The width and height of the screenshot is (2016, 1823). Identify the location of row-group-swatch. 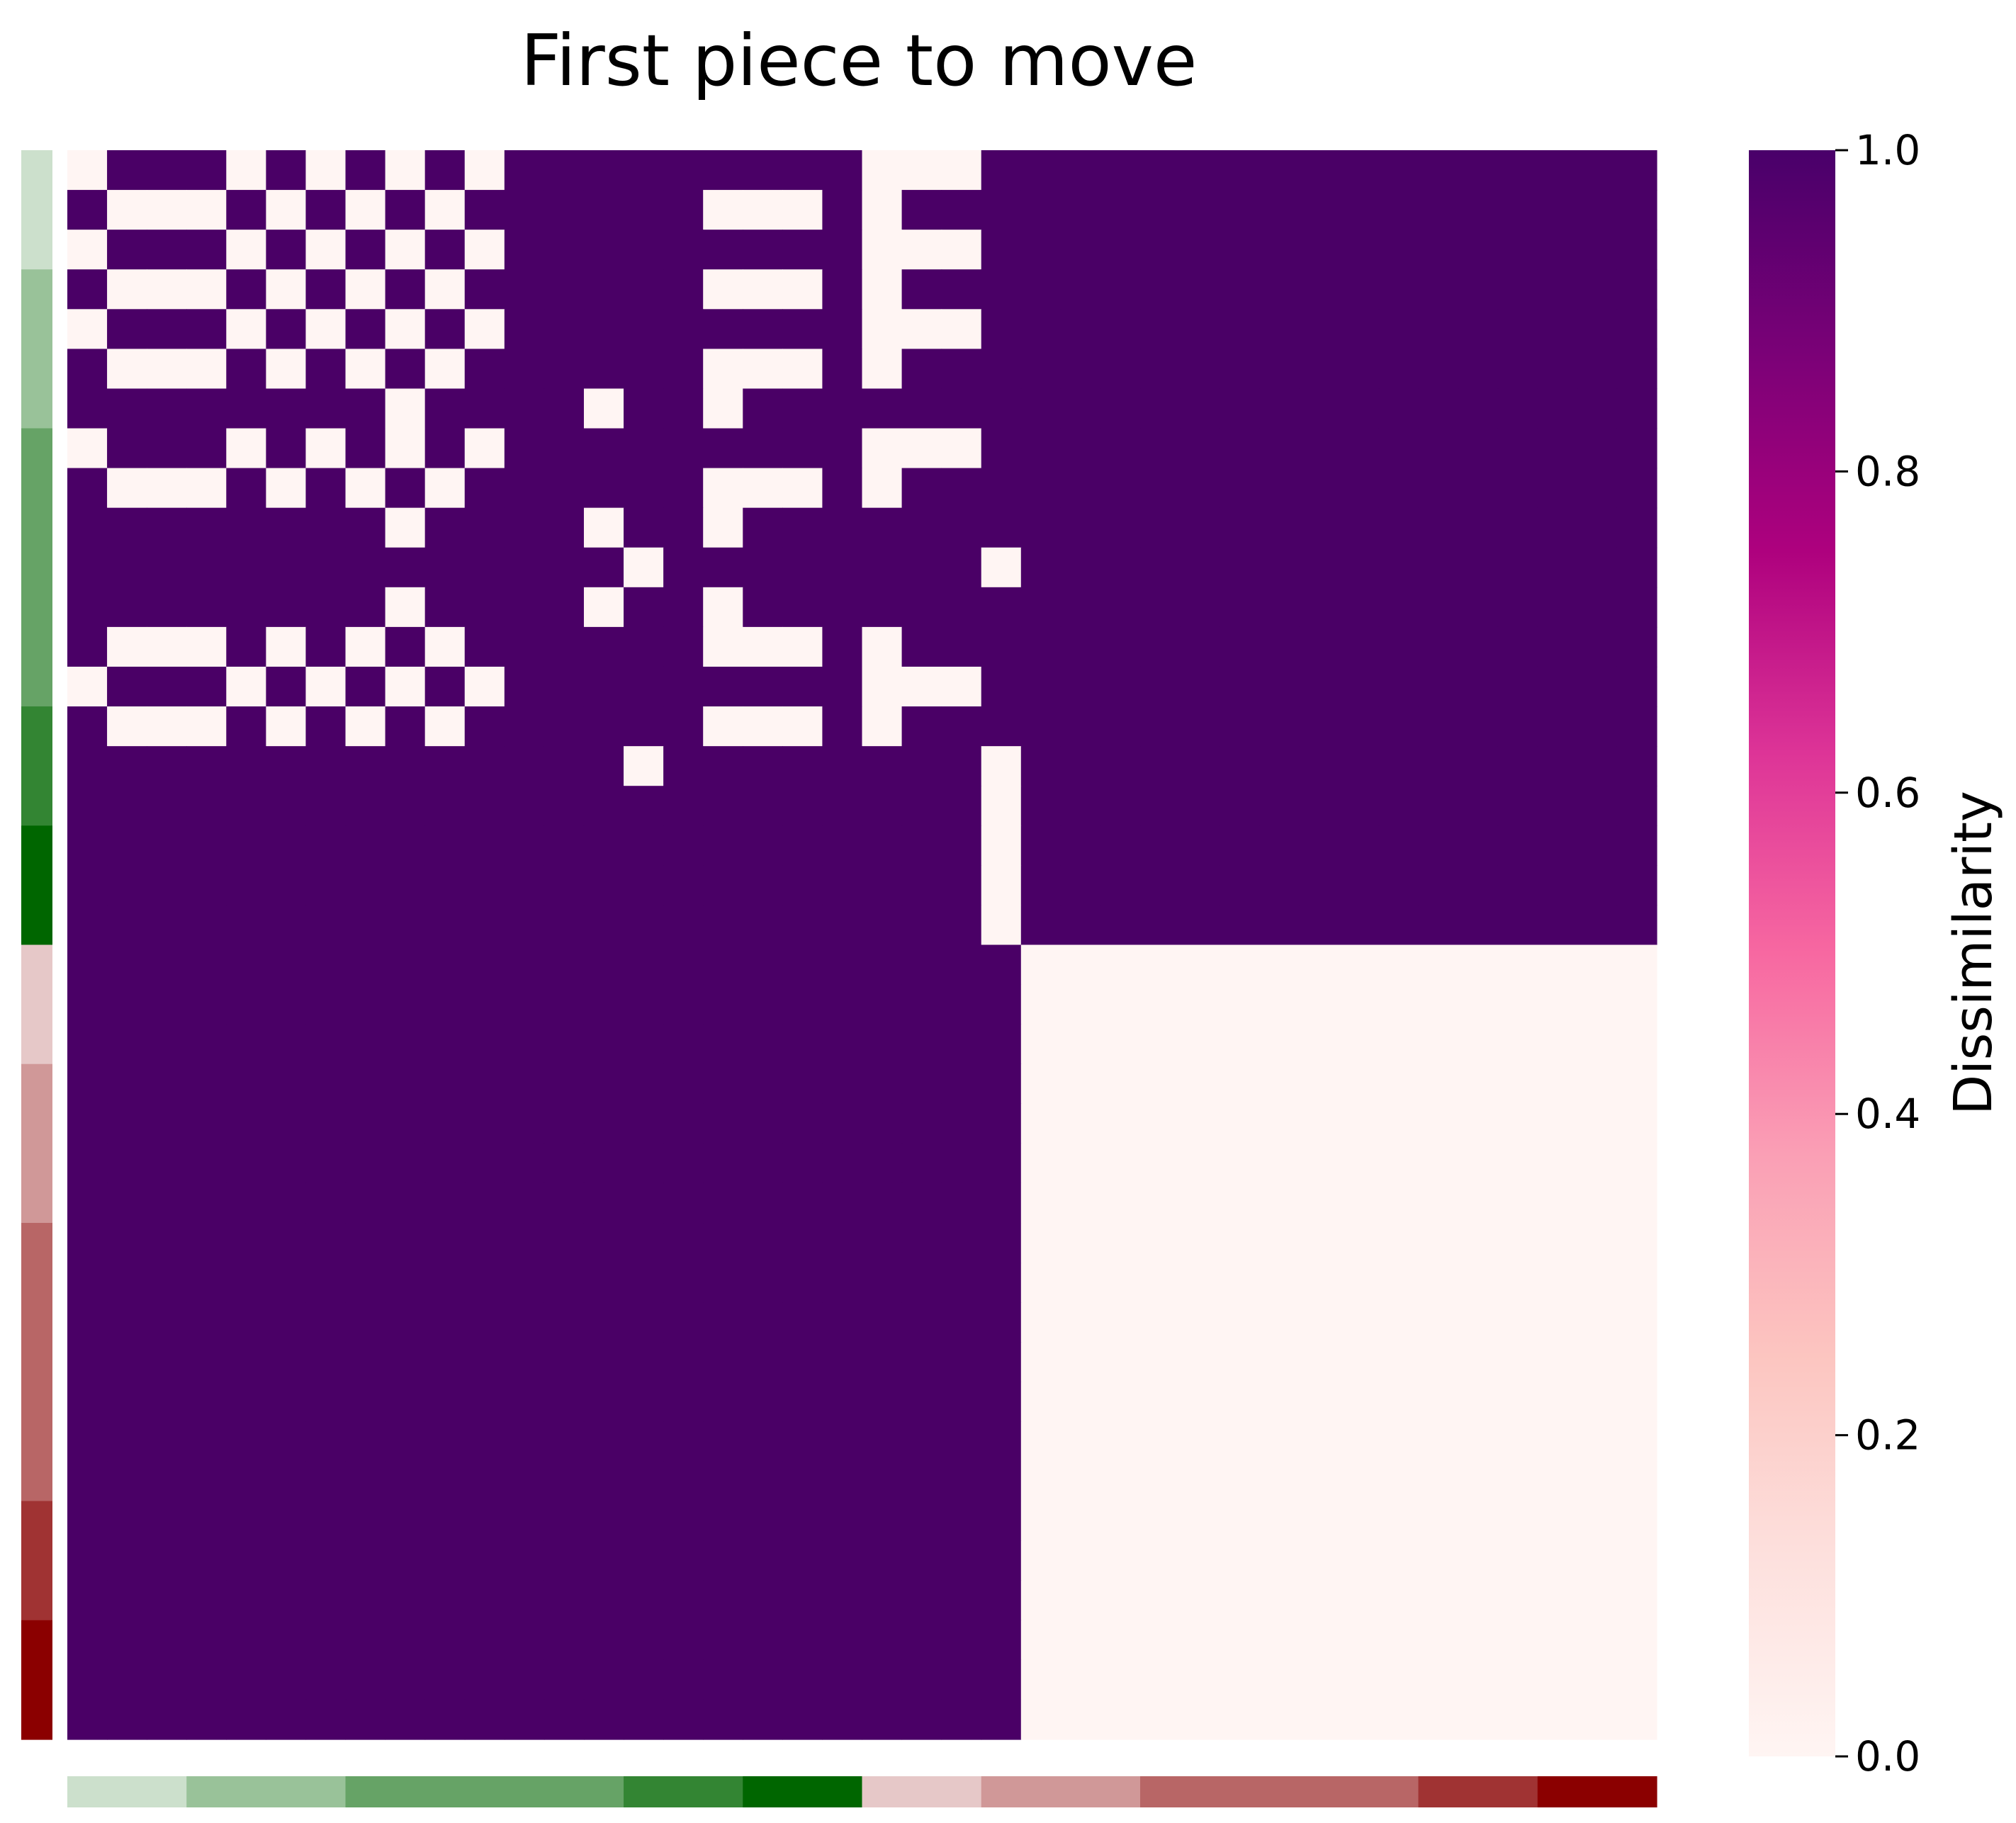
(36, 210).